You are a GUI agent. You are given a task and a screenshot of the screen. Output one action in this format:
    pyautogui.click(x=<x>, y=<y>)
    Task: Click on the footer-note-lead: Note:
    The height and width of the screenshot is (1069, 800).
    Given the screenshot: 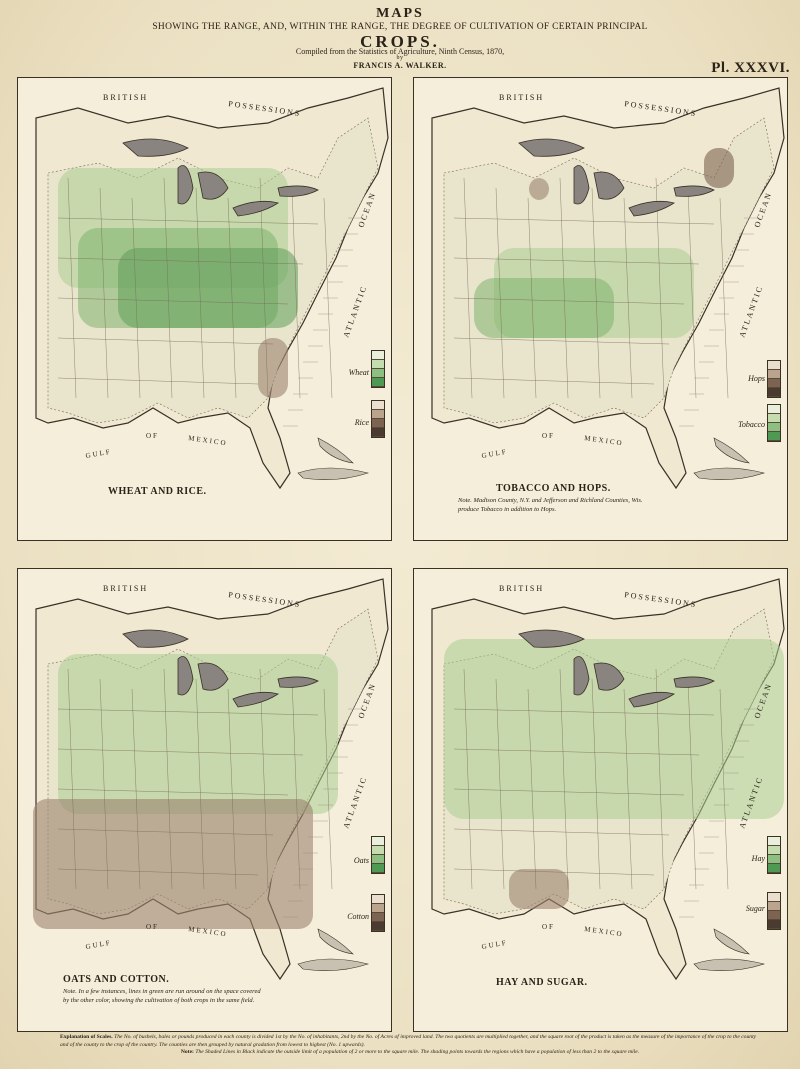 What is the action you would take?
    pyautogui.click(x=187, y=1052)
    